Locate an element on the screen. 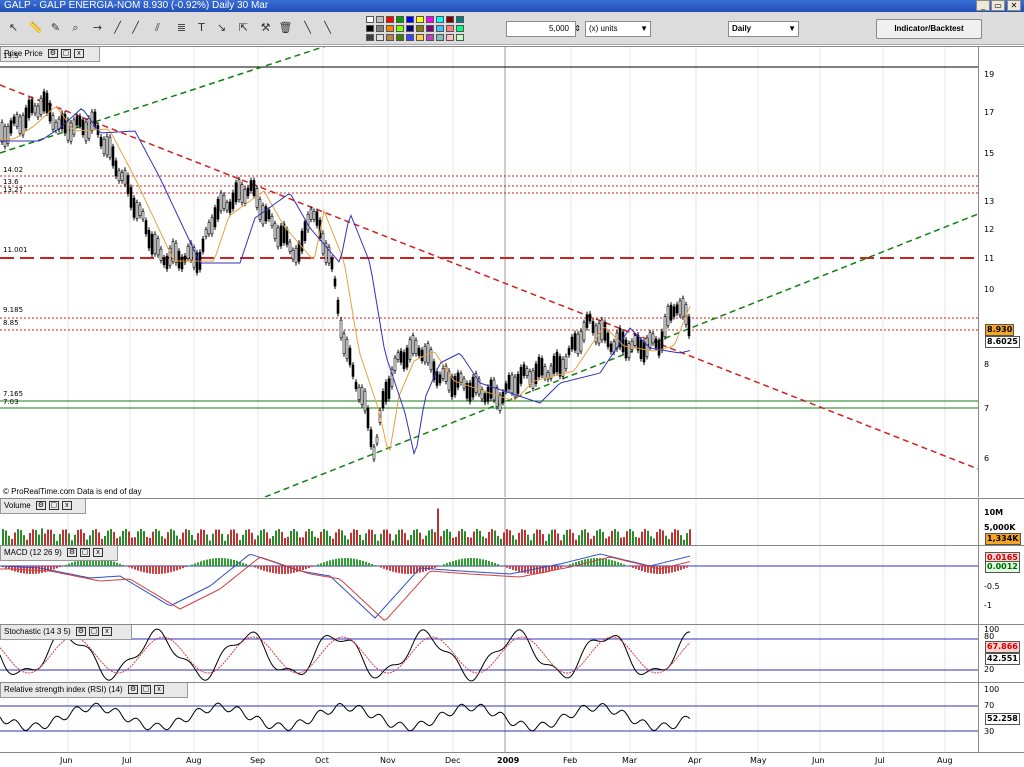 The image size is (1024, 767). rsi-chart is located at coordinates (489, 717).